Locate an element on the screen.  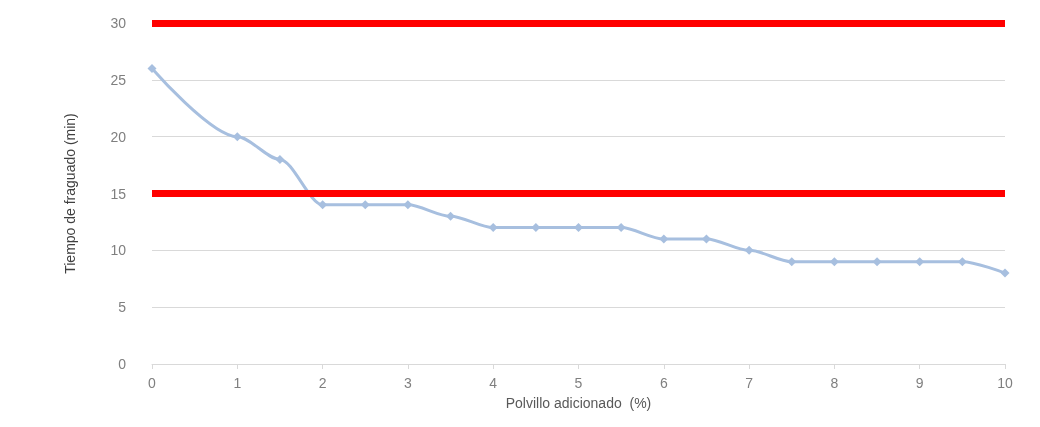
x-tick-label: 6 is located at coordinates (663, 383).